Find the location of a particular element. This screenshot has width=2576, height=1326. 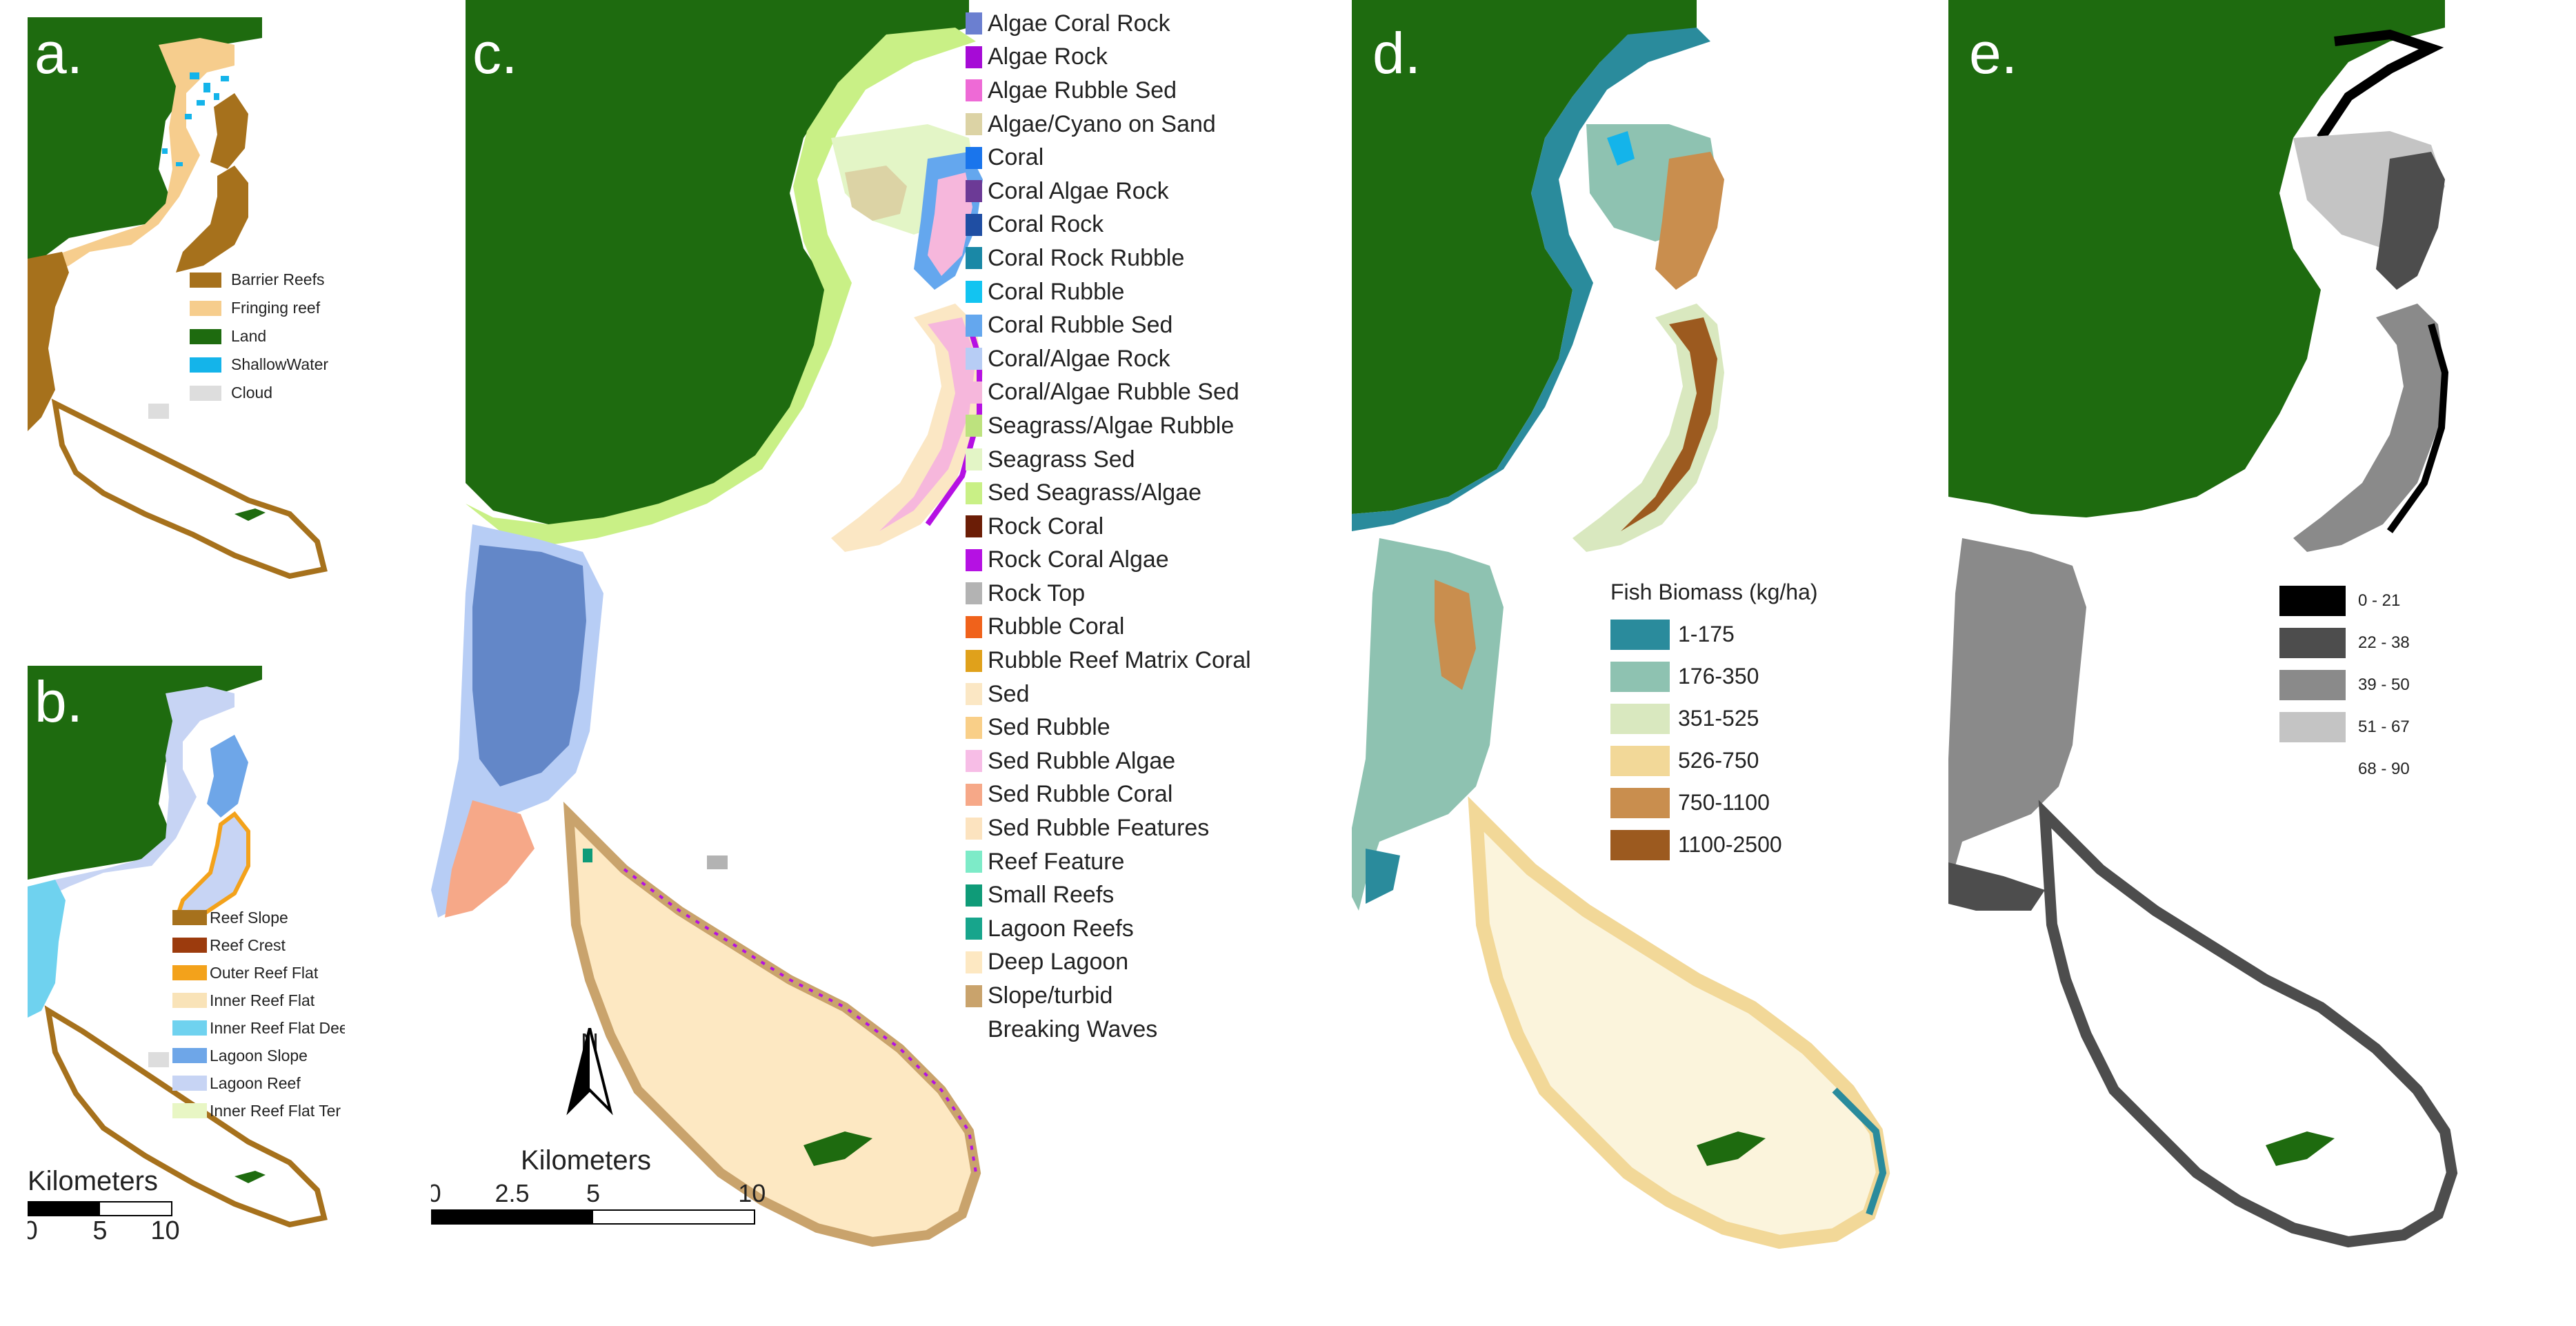

legend-label: Rubble Reef Matrix Coral is located at coordinates (1119, 660).